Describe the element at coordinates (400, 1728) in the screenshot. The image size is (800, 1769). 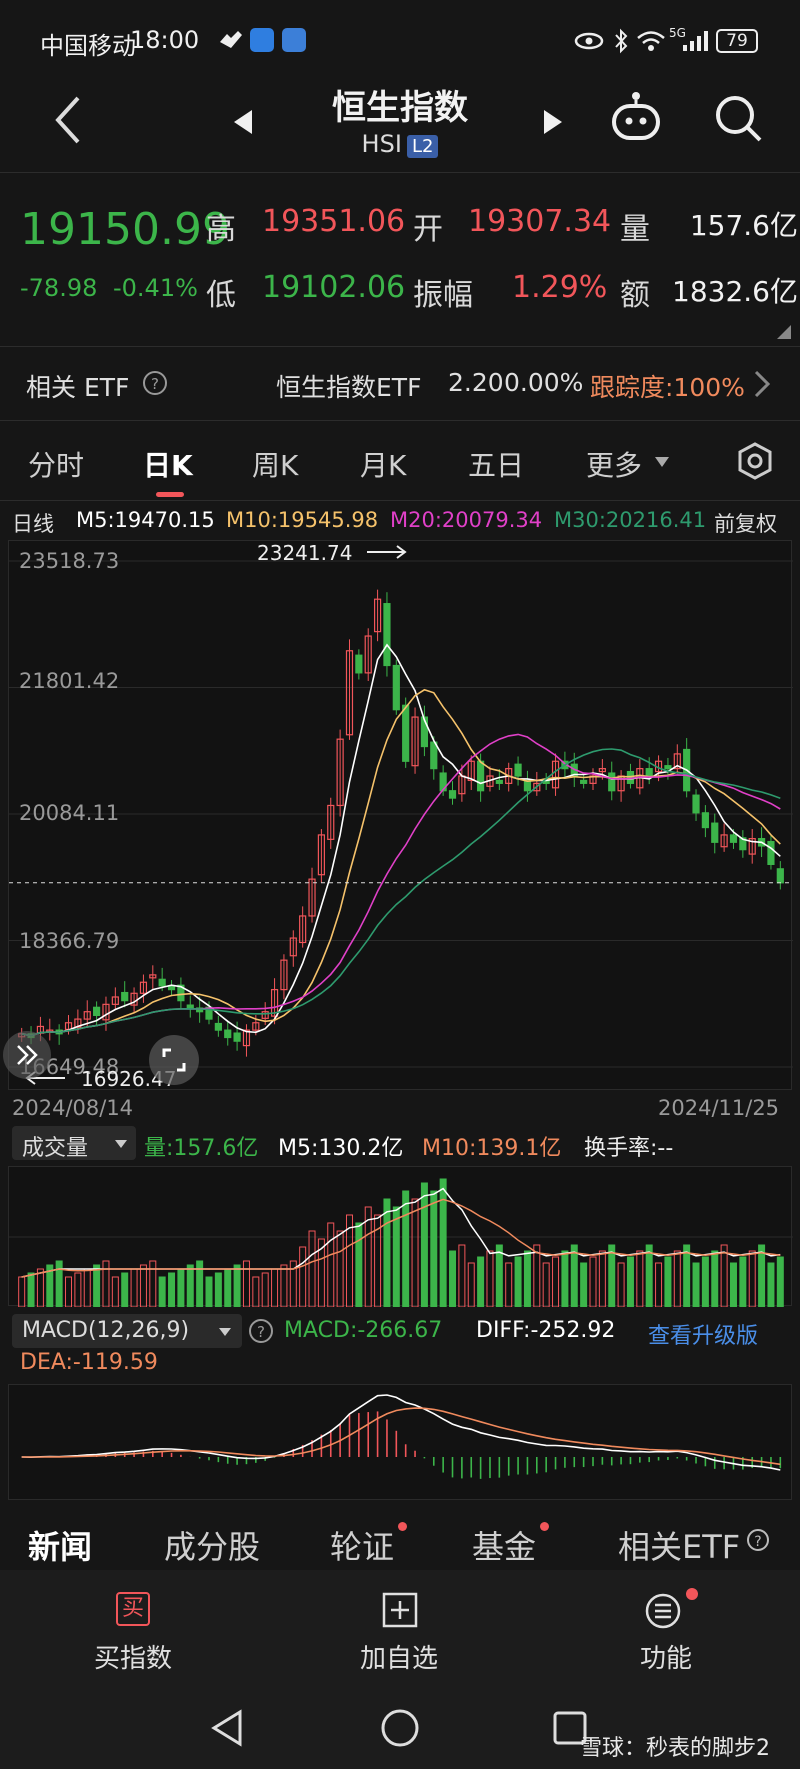
I see `system-home-icon` at that location.